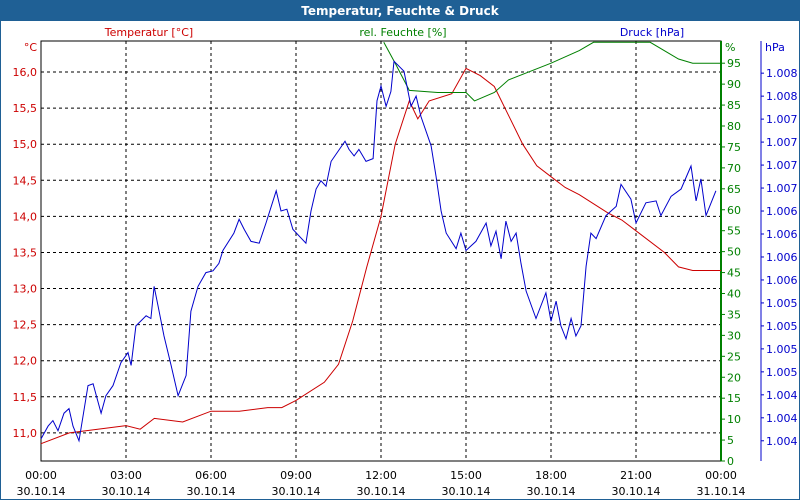 The height and width of the screenshot is (500, 800). I want to click on temp-tick-label: 13,0, so click(25, 289).